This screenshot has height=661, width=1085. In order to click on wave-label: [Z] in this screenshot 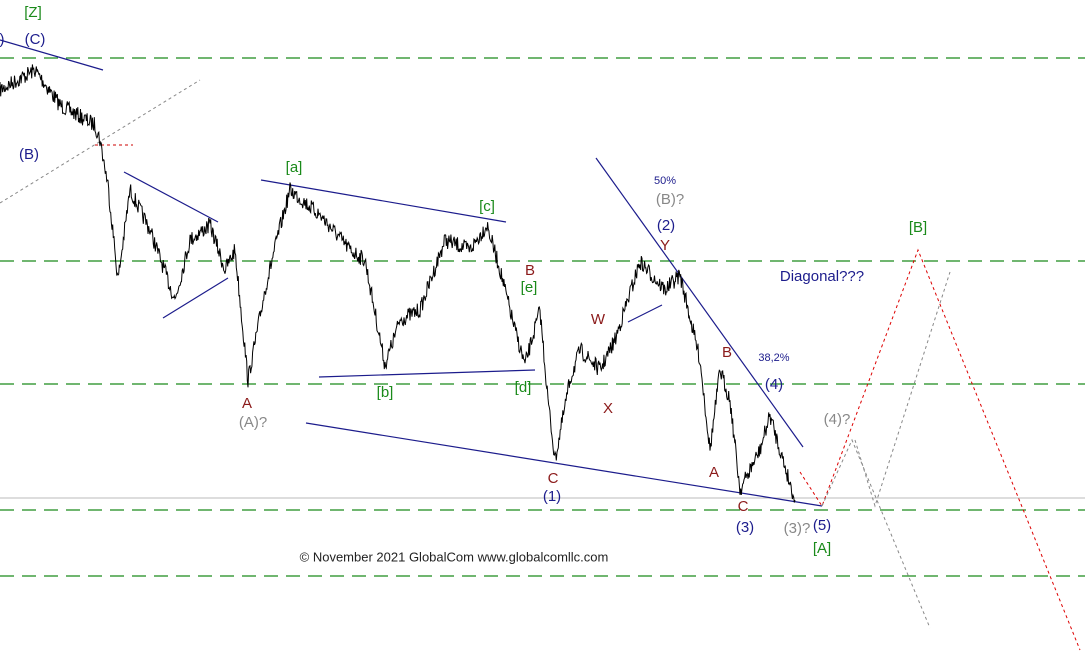, I will do `click(33, 12)`.